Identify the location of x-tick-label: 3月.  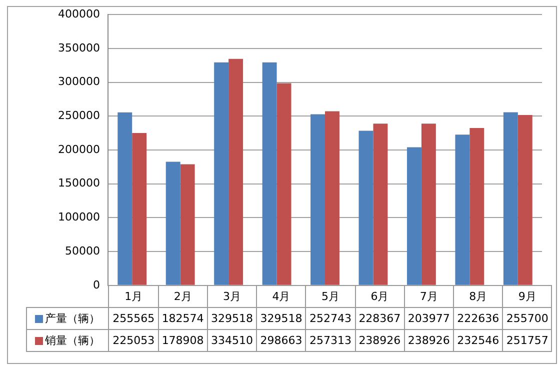
(232, 297).